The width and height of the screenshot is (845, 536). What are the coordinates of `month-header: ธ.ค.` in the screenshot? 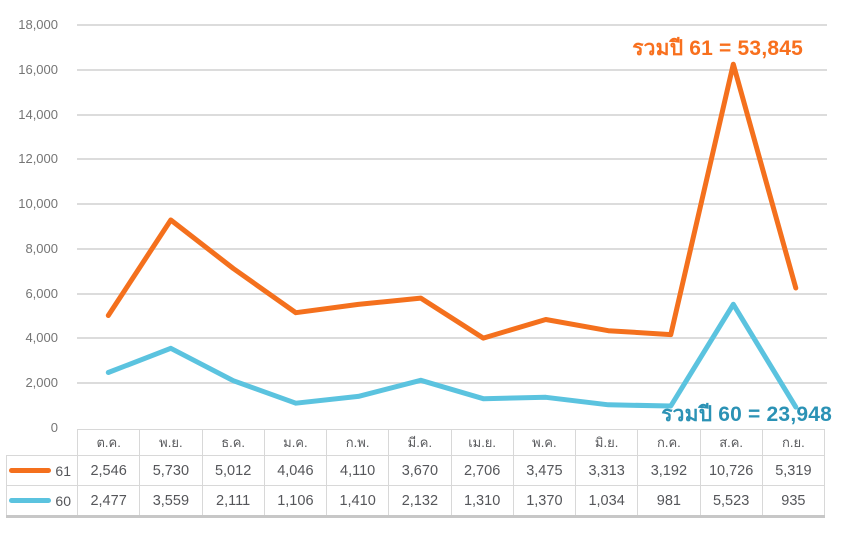 It's located at (233, 442).